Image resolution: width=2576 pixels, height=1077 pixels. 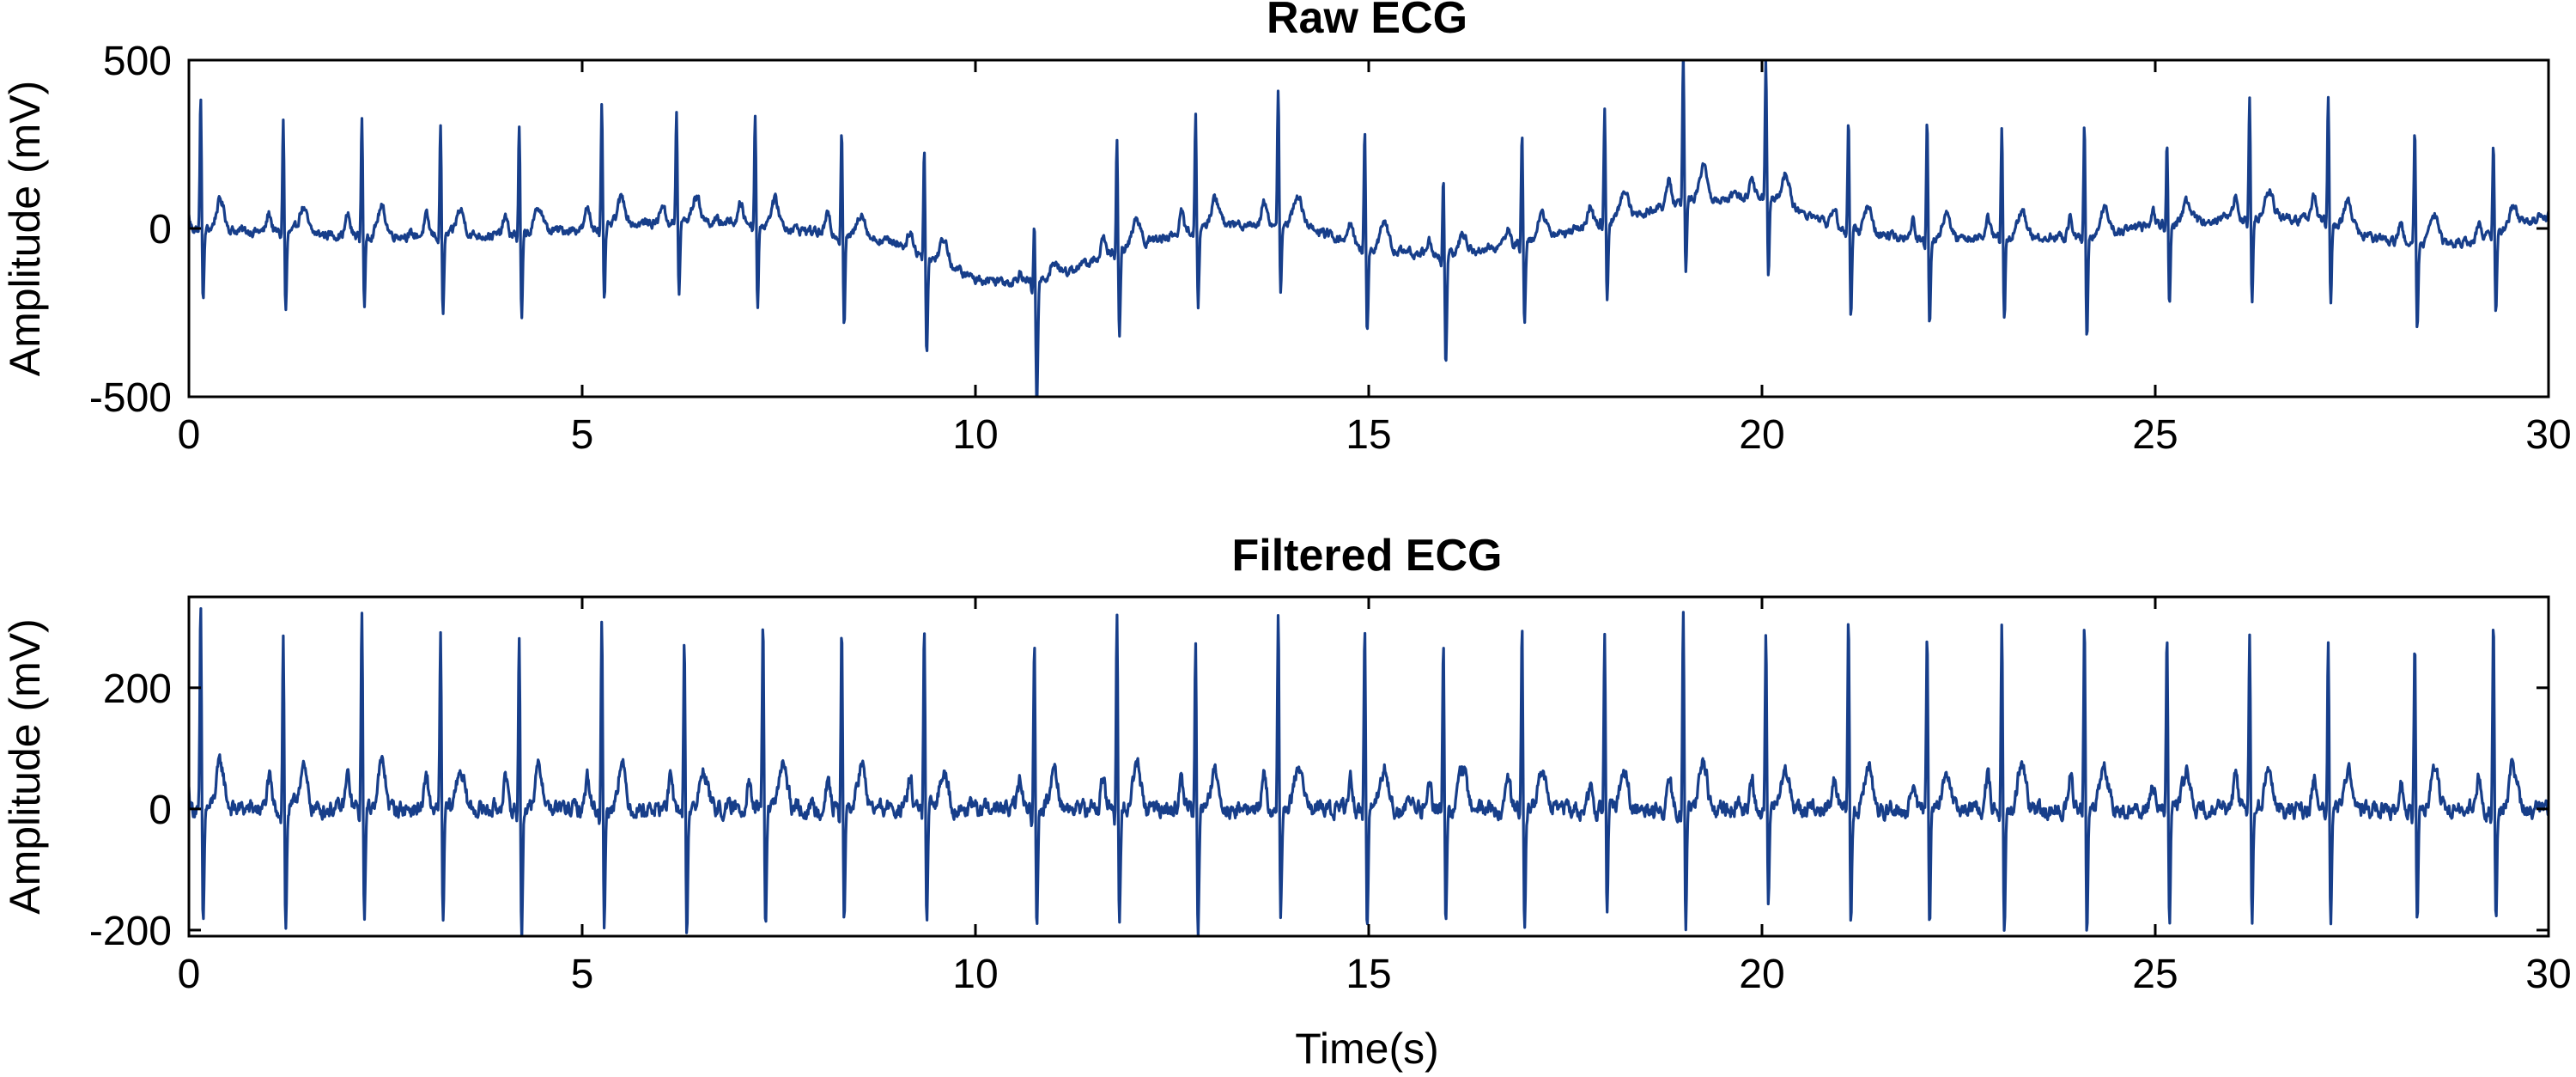 I want to click on filtered-ecg-xtick-label-25: 25, so click(x=2155, y=974).